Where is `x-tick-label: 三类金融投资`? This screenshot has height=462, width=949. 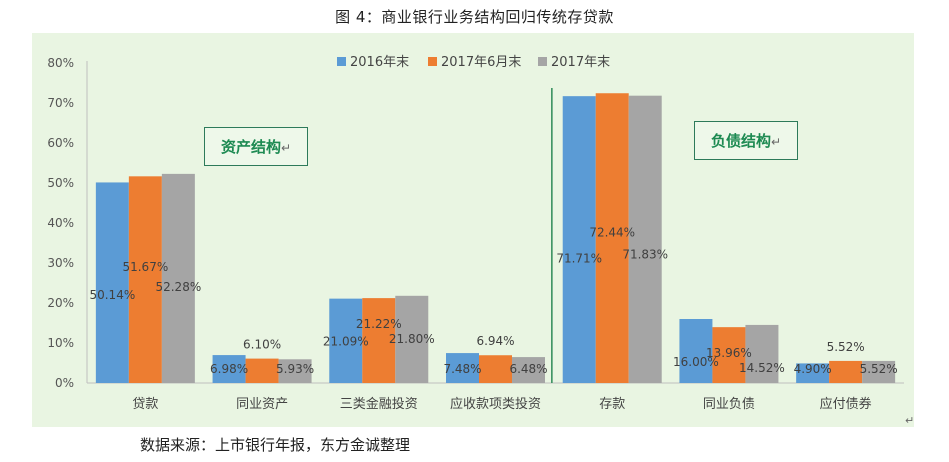
x-tick-label: 三类金融投资 is located at coordinates (379, 404).